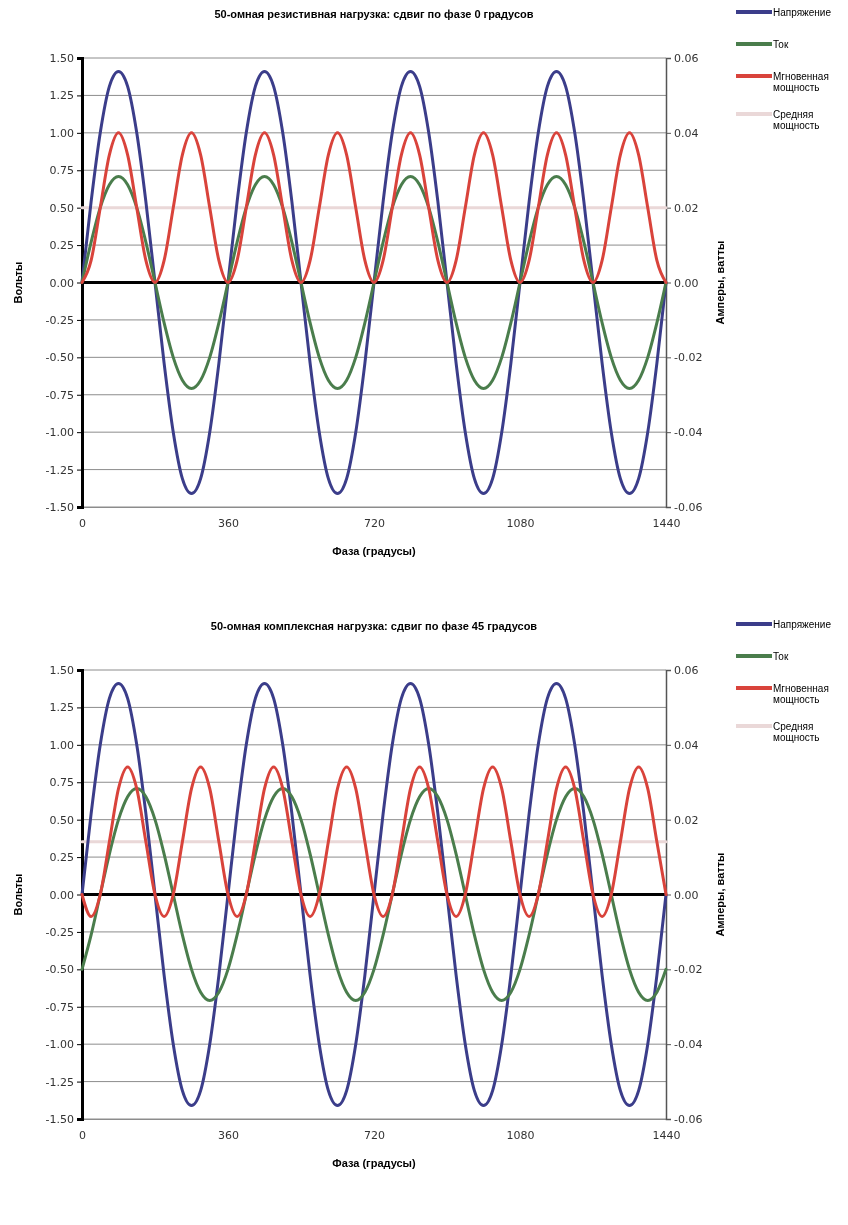  What do you see at coordinates (374, 626) in the screenshot?
I see `chart-title: 50-омная комплексная нагрузка: сдвиг по фазе 45 градусов` at bounding box center [374, 626].